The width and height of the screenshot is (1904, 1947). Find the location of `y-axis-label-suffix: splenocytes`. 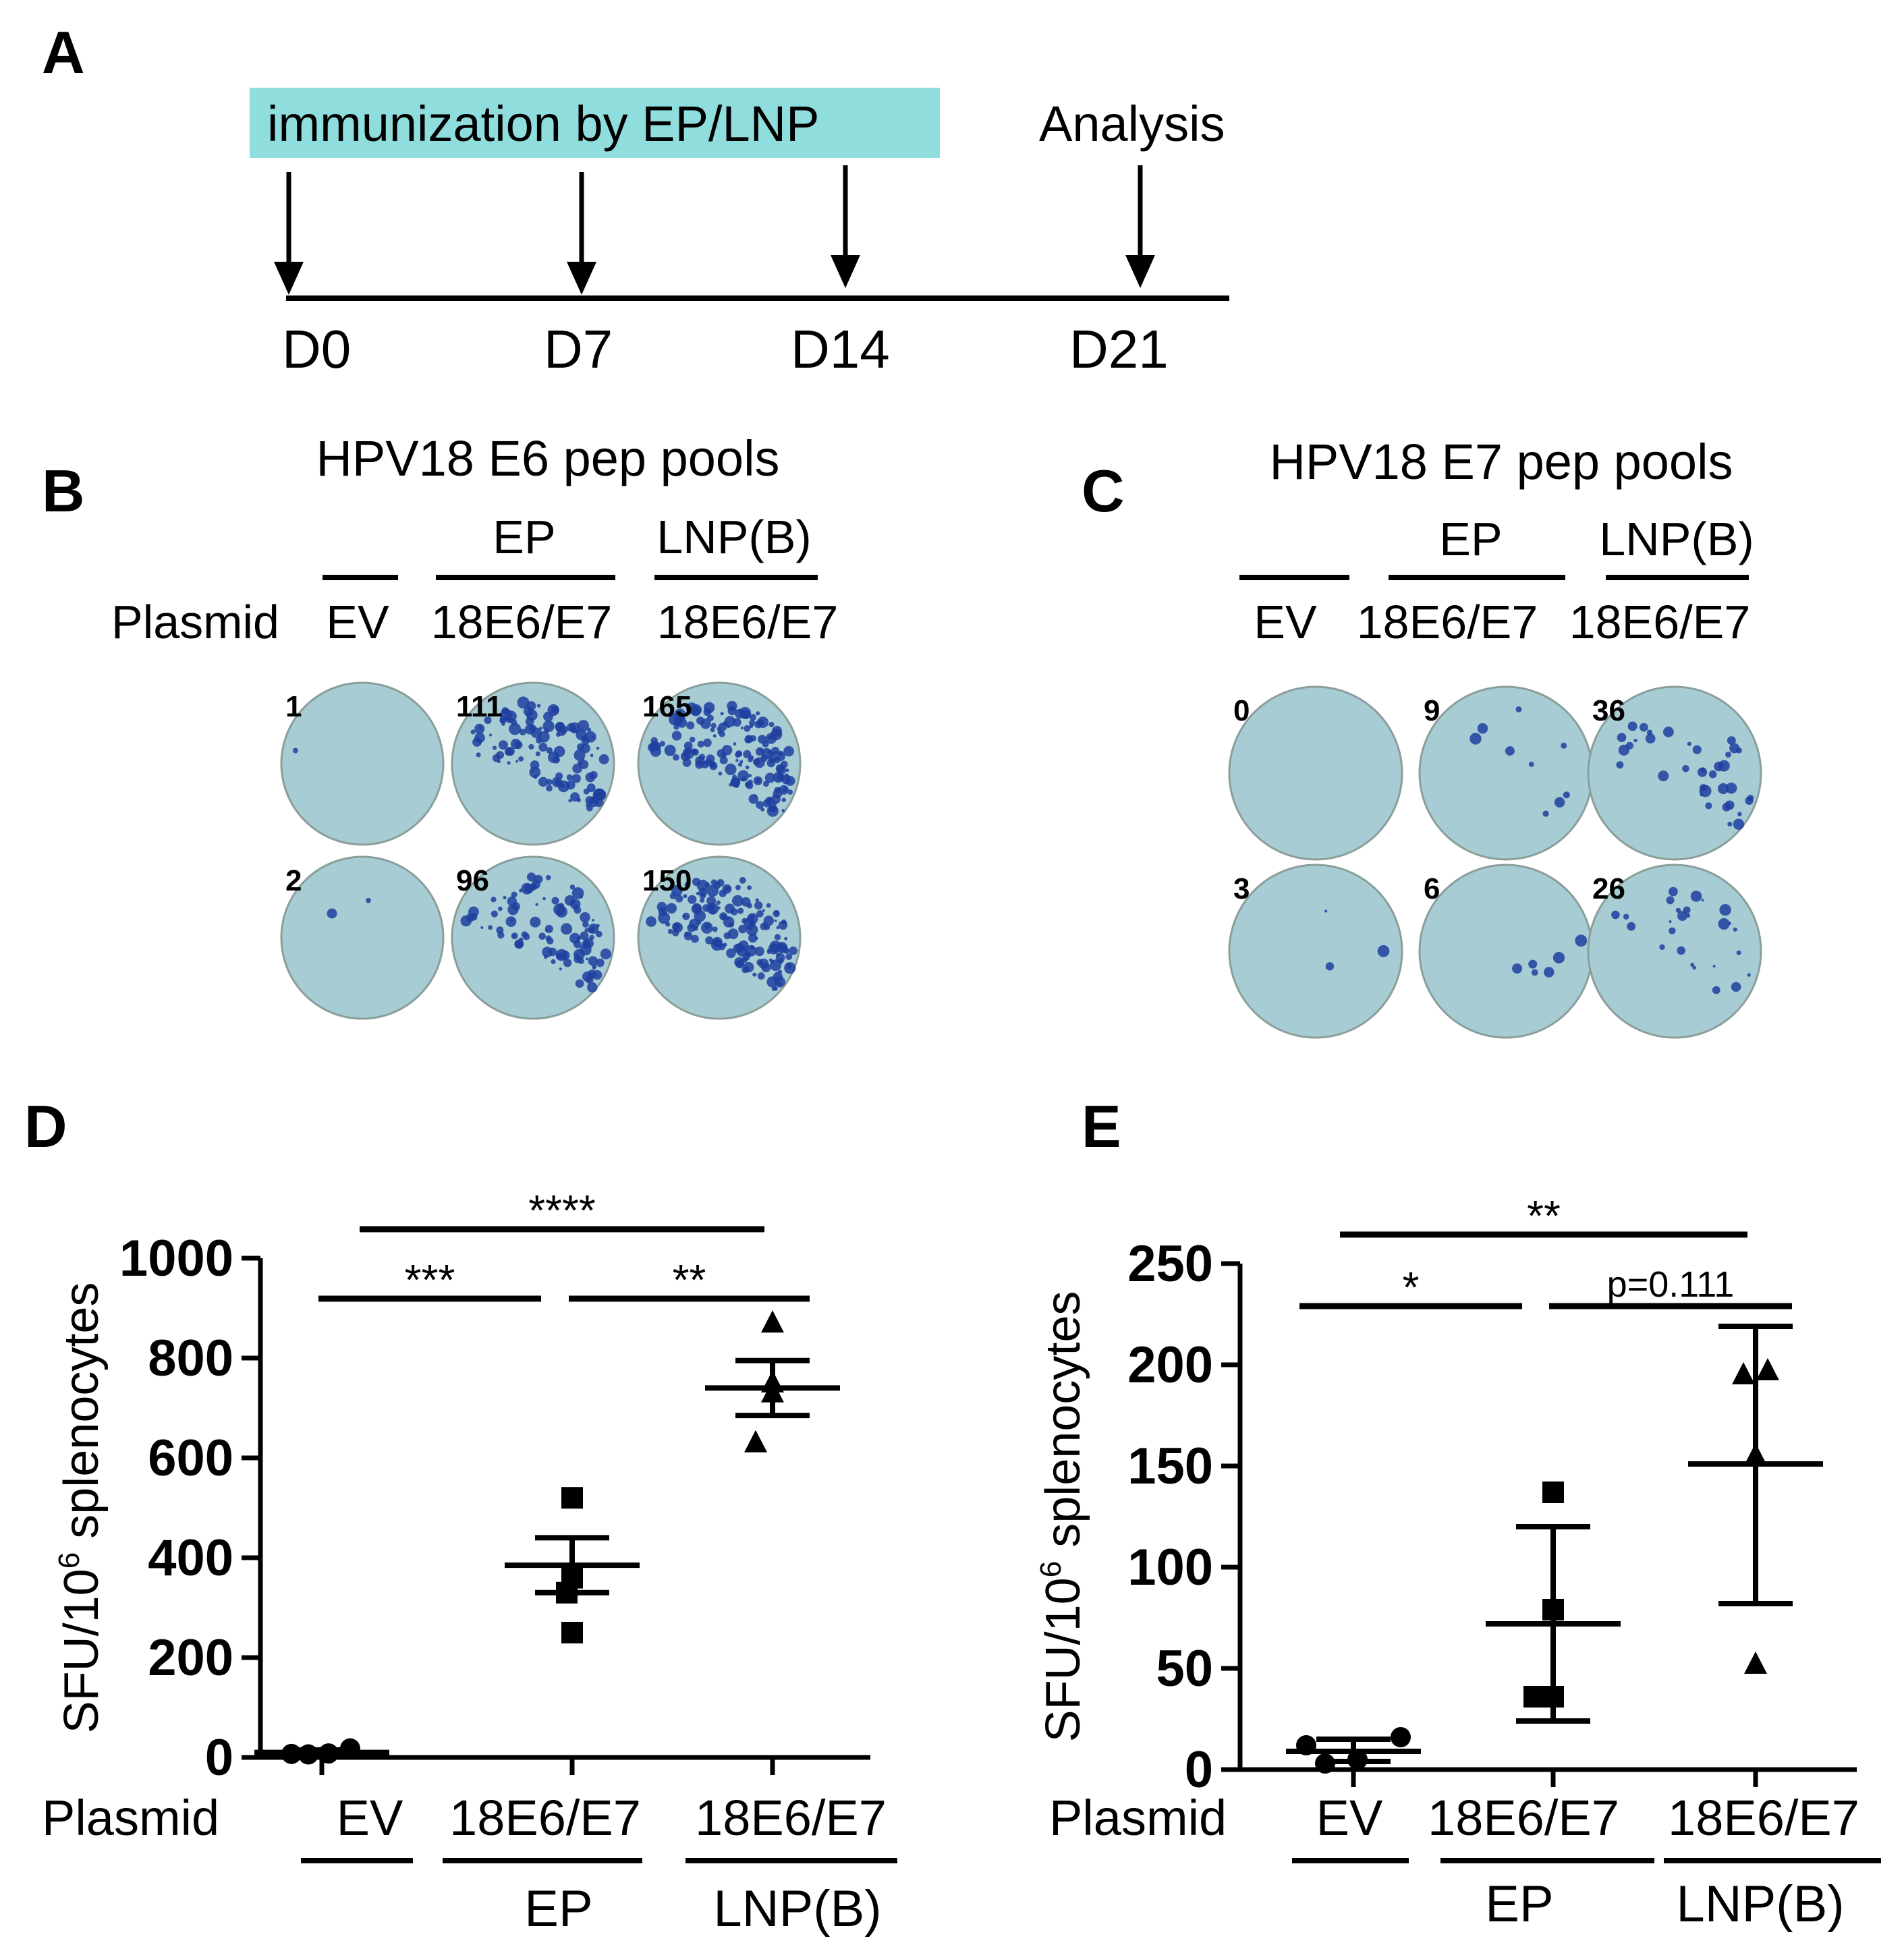

y-axis-label-suffix: splenocytes is located at coordinates (1063, 1426).